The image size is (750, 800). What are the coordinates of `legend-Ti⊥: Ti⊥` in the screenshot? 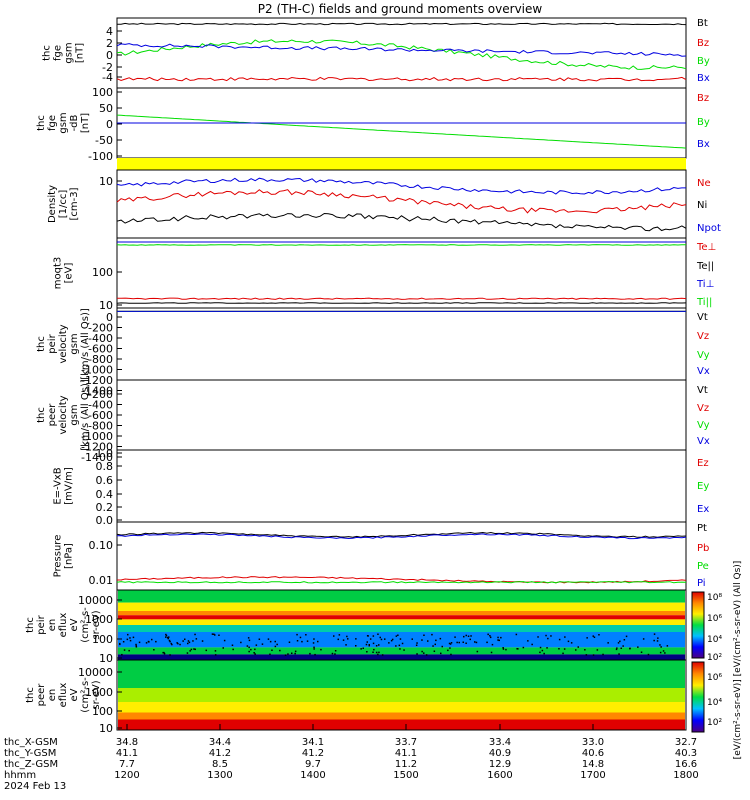 It's located at (705, 284).